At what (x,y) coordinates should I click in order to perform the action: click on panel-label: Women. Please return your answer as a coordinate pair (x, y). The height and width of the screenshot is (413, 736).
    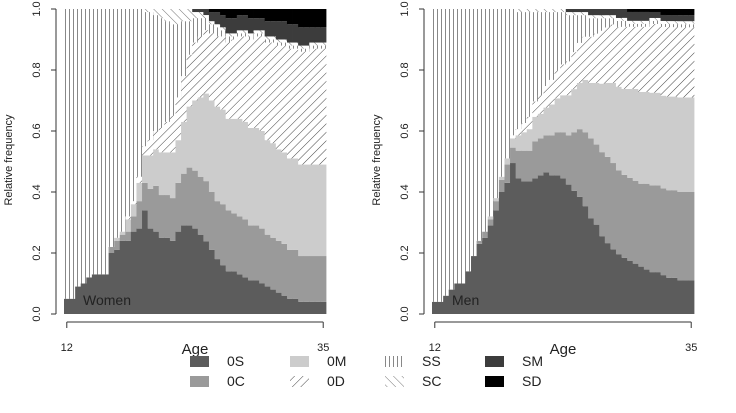
    Looking at the image, I should click on (107, 300).